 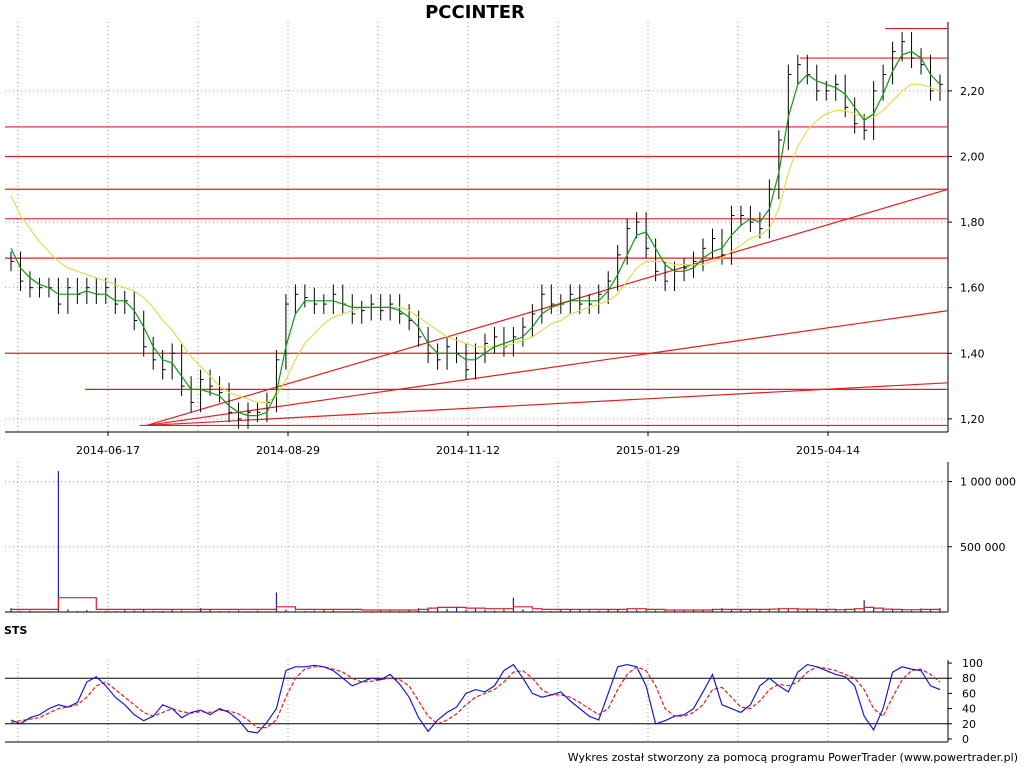 What do you see at coordinates (16, 630) in the screenshot?
I see `oscillator-label: STS` at bounding box center [16, 630].